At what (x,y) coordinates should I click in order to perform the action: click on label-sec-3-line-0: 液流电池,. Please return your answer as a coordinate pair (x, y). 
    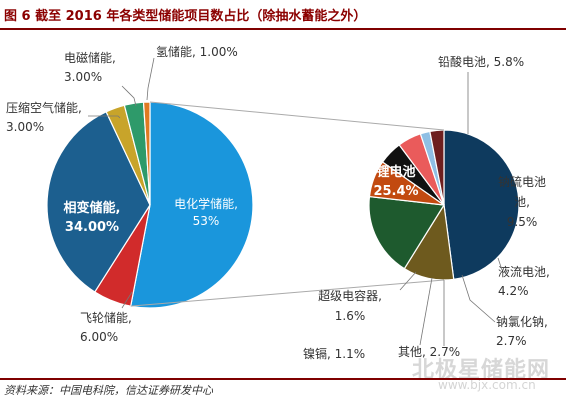
    Looking at the image, I should click on (524, 271).